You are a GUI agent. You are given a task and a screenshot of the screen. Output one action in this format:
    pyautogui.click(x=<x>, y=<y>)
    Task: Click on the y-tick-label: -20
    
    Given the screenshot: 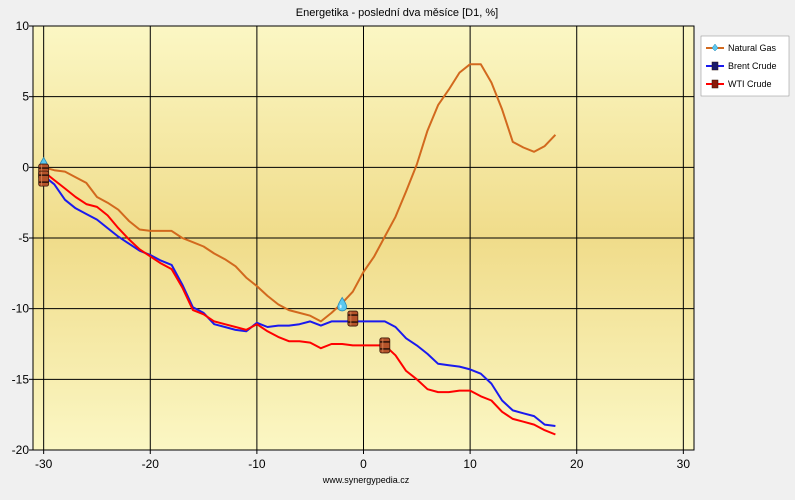 What is the action you would take?
    pyautogui.click(x=21, y=450)
    